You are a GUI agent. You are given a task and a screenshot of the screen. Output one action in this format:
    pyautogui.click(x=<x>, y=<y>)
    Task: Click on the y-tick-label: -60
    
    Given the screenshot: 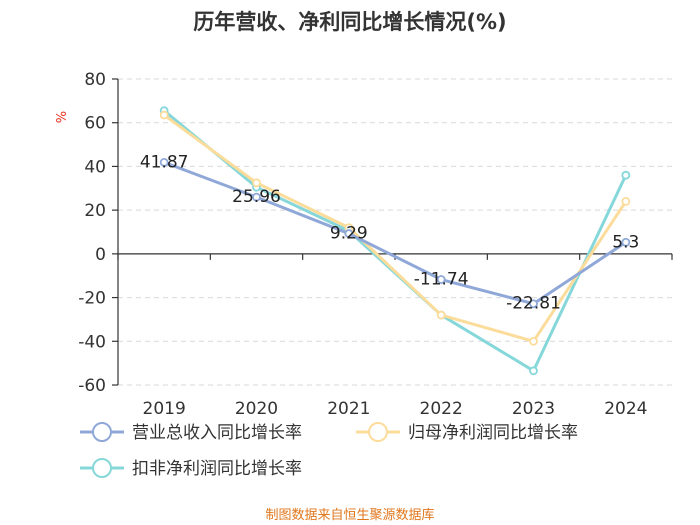 What is the action you would take?
    pyautogui.click(x=92, y=386)
    